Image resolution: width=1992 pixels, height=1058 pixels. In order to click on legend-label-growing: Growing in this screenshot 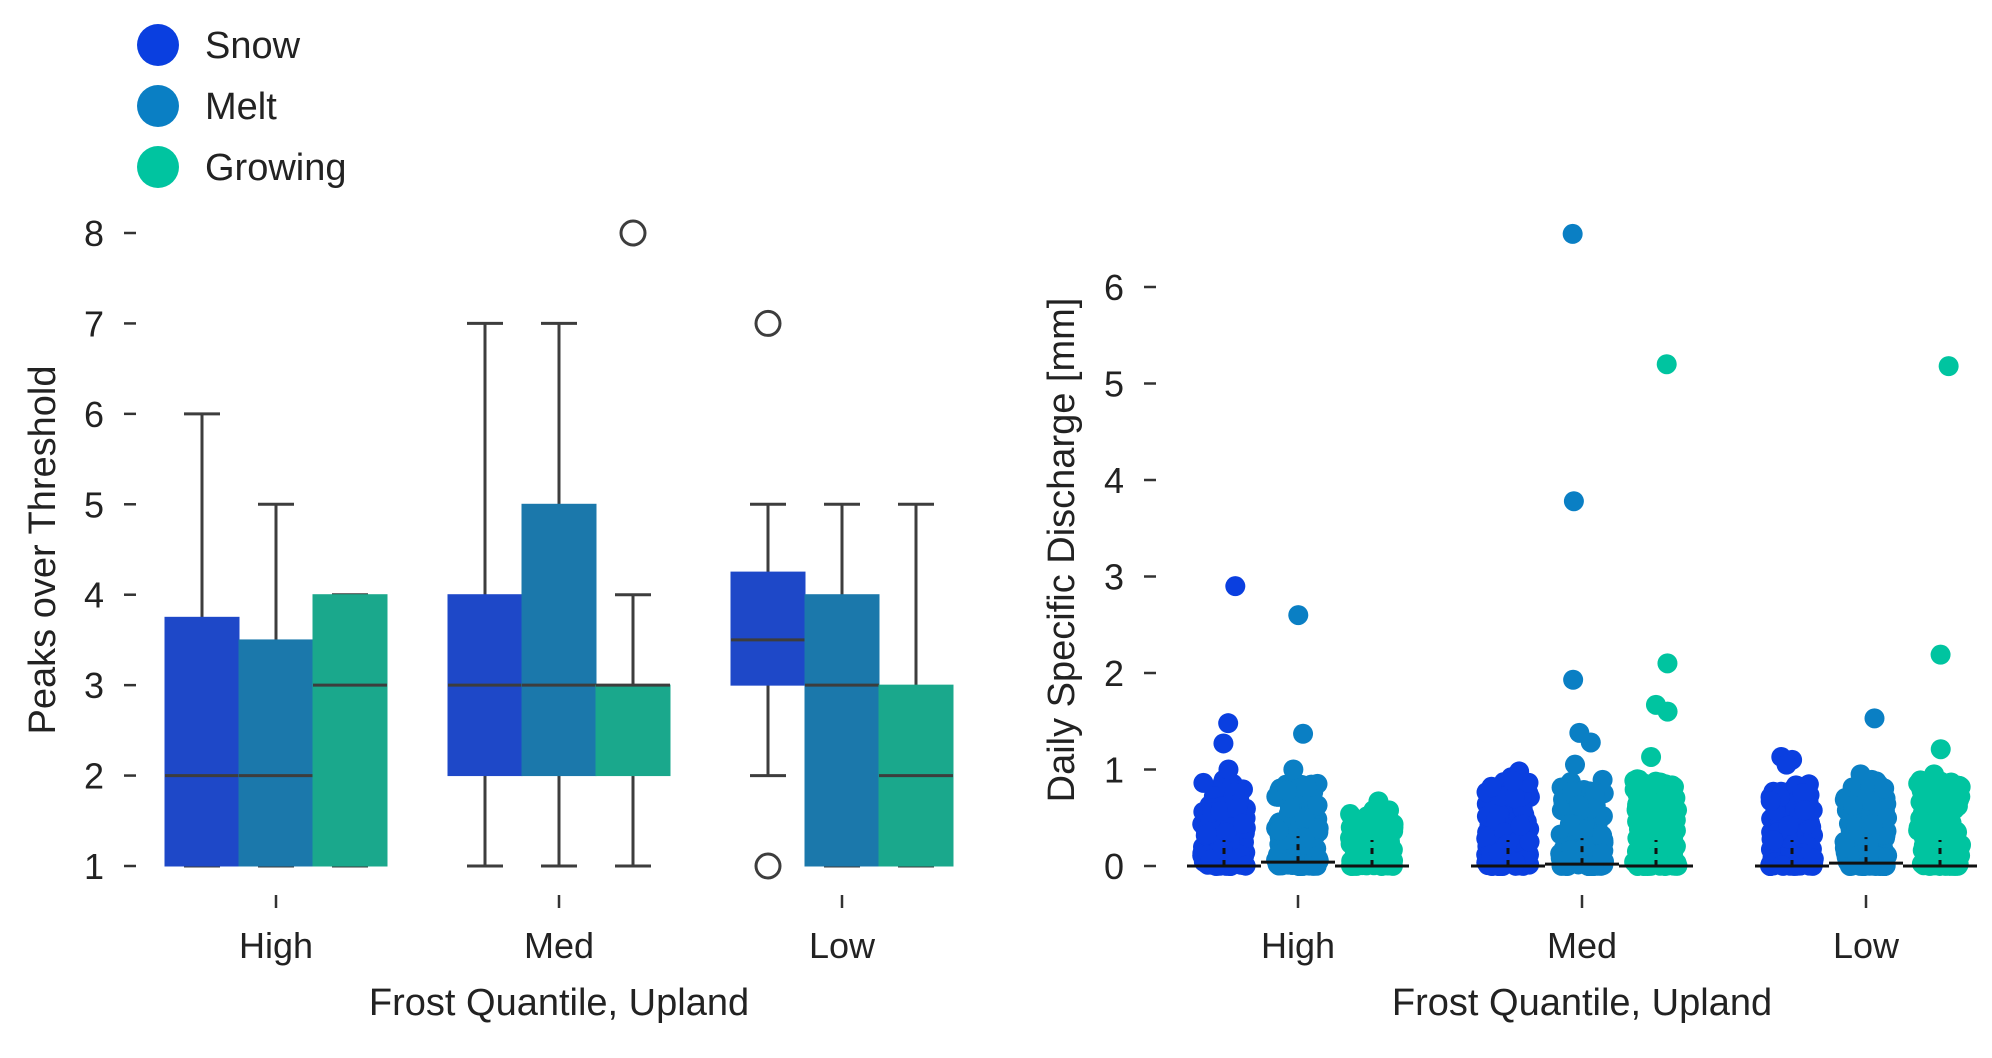, I will do `click(276, 168)`.